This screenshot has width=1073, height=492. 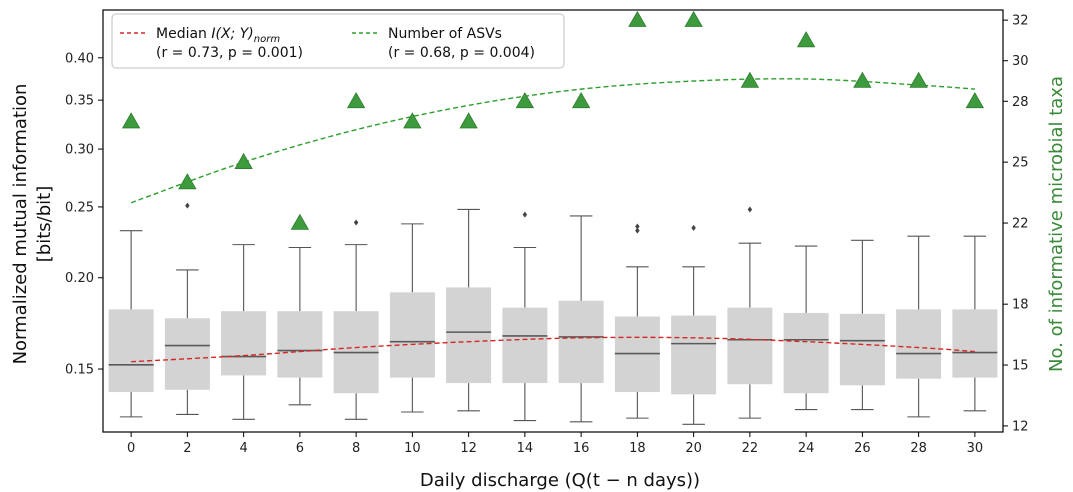 What do you see at coordinates (637, 448) in the screenshot?
I see `x-tick-label: 18` at bounding box center [637, 448].